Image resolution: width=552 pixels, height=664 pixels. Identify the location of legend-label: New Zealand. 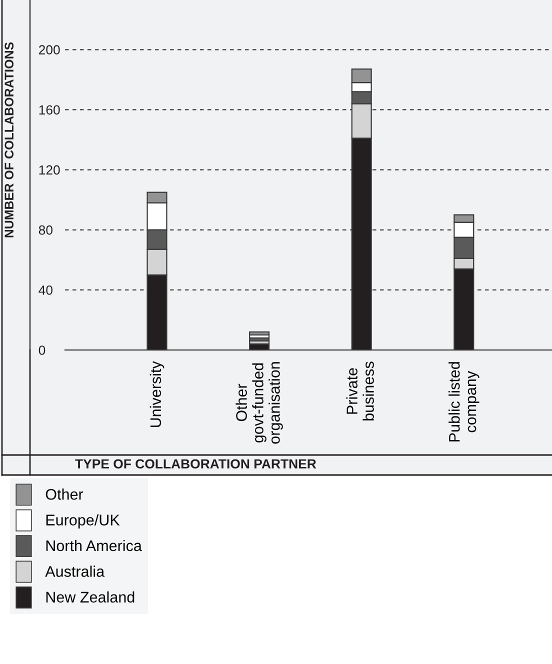
(90, 597).